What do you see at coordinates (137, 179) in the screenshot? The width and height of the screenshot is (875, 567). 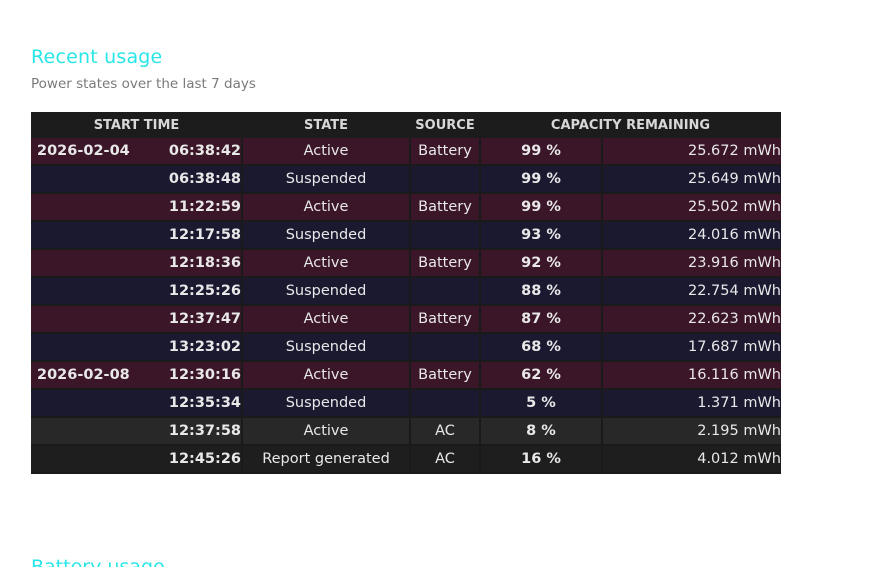 I see `start-time-cell: 06:38:48` at bounding box center [137, 179].